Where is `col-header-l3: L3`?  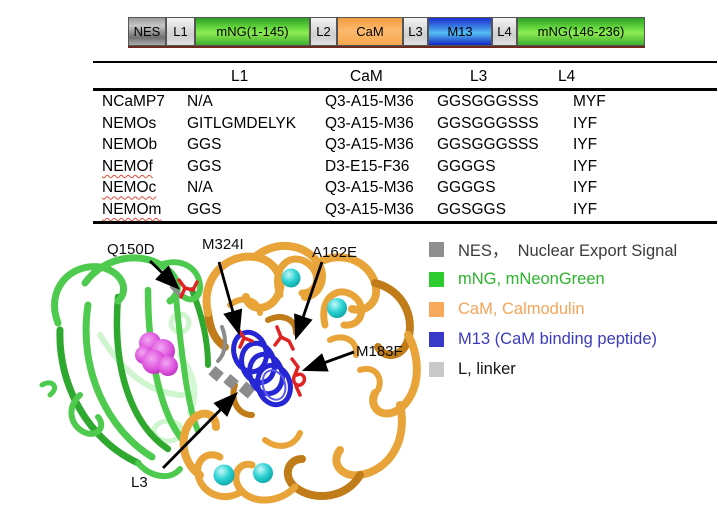
col-header-l3: L3 is located at coordinates (479, 76).